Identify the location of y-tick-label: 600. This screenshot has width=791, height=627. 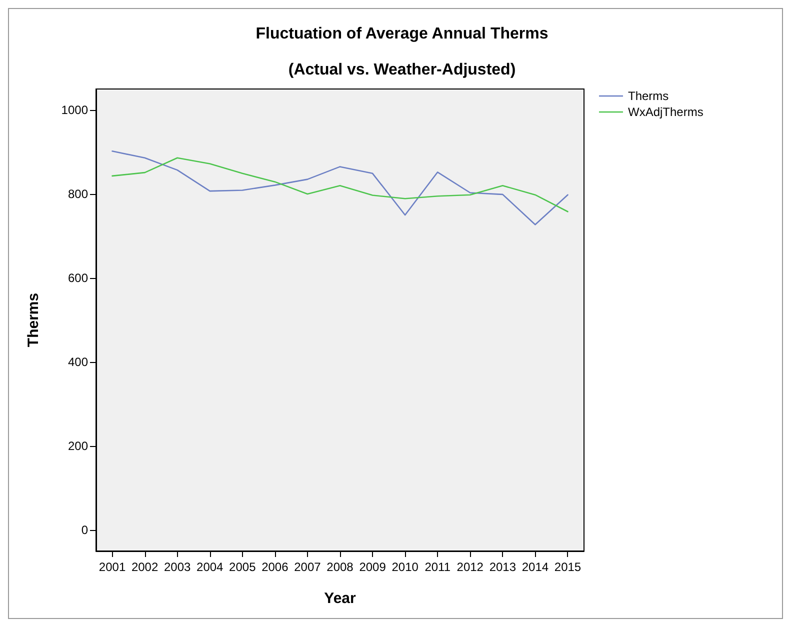
(78, 278).